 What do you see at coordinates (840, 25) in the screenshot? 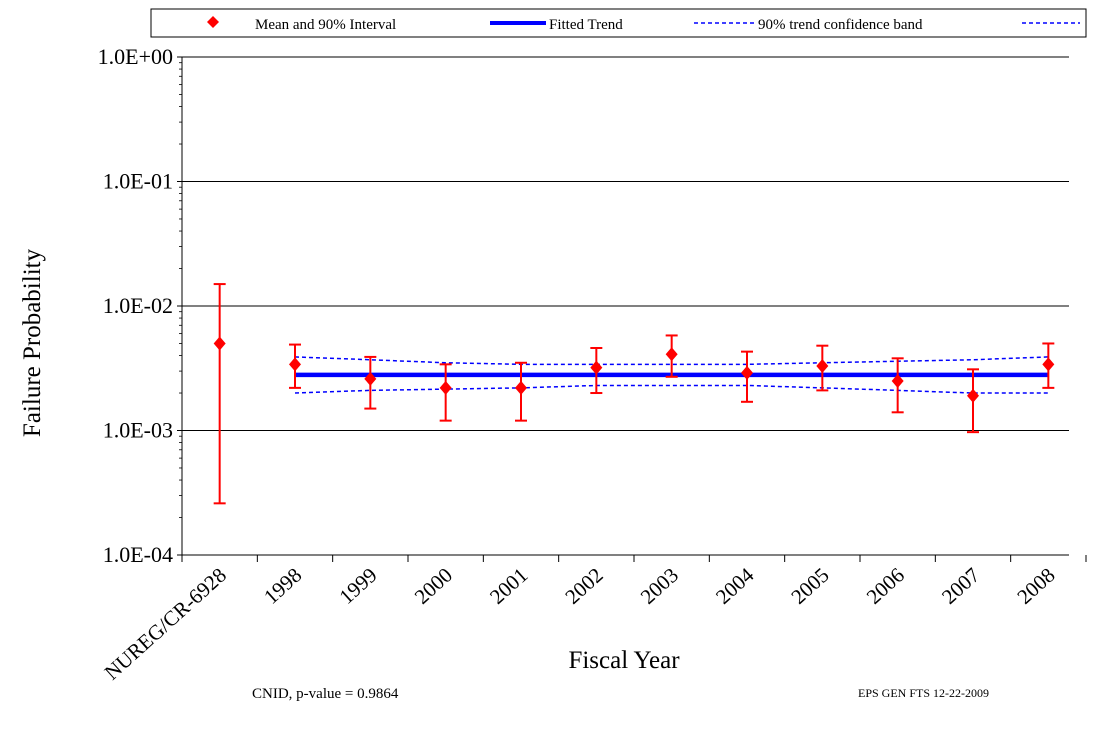
I see `legend-label-confidence-band: 90% trend confidence band` at bounding box center [840, 25].